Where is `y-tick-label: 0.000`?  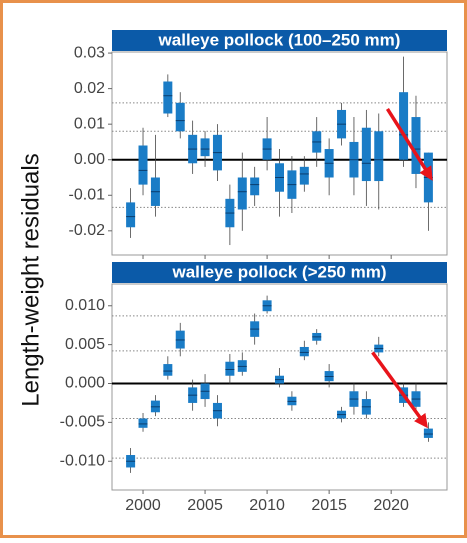 y-tick-label: 0.000 is located at coordinates (85, 383).